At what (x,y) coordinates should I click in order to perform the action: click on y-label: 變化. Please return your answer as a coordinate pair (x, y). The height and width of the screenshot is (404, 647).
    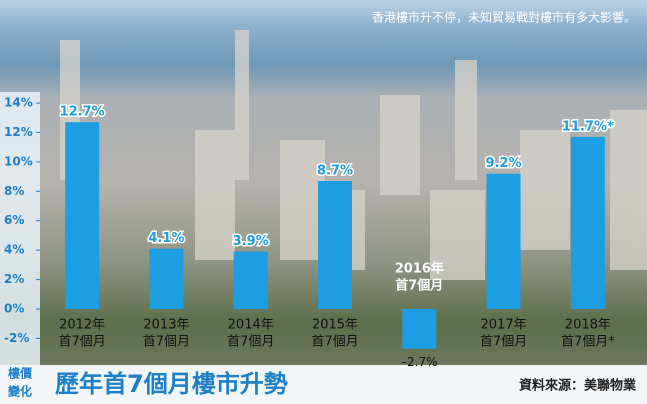
    Looking at the image, I should click on (19, 391).